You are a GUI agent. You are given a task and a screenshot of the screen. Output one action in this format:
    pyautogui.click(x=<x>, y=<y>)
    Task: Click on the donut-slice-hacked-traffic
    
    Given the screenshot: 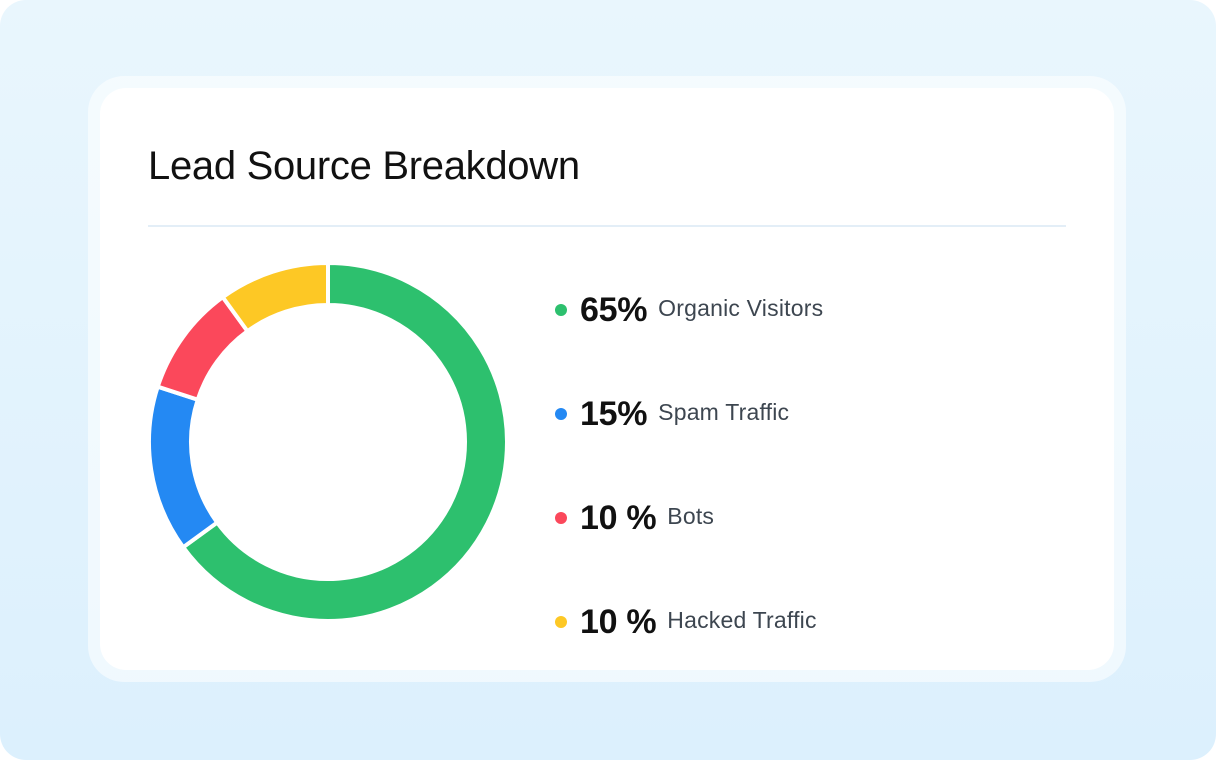 What is the action you would take?
    pyautogui.click(x=274, y=298)
    